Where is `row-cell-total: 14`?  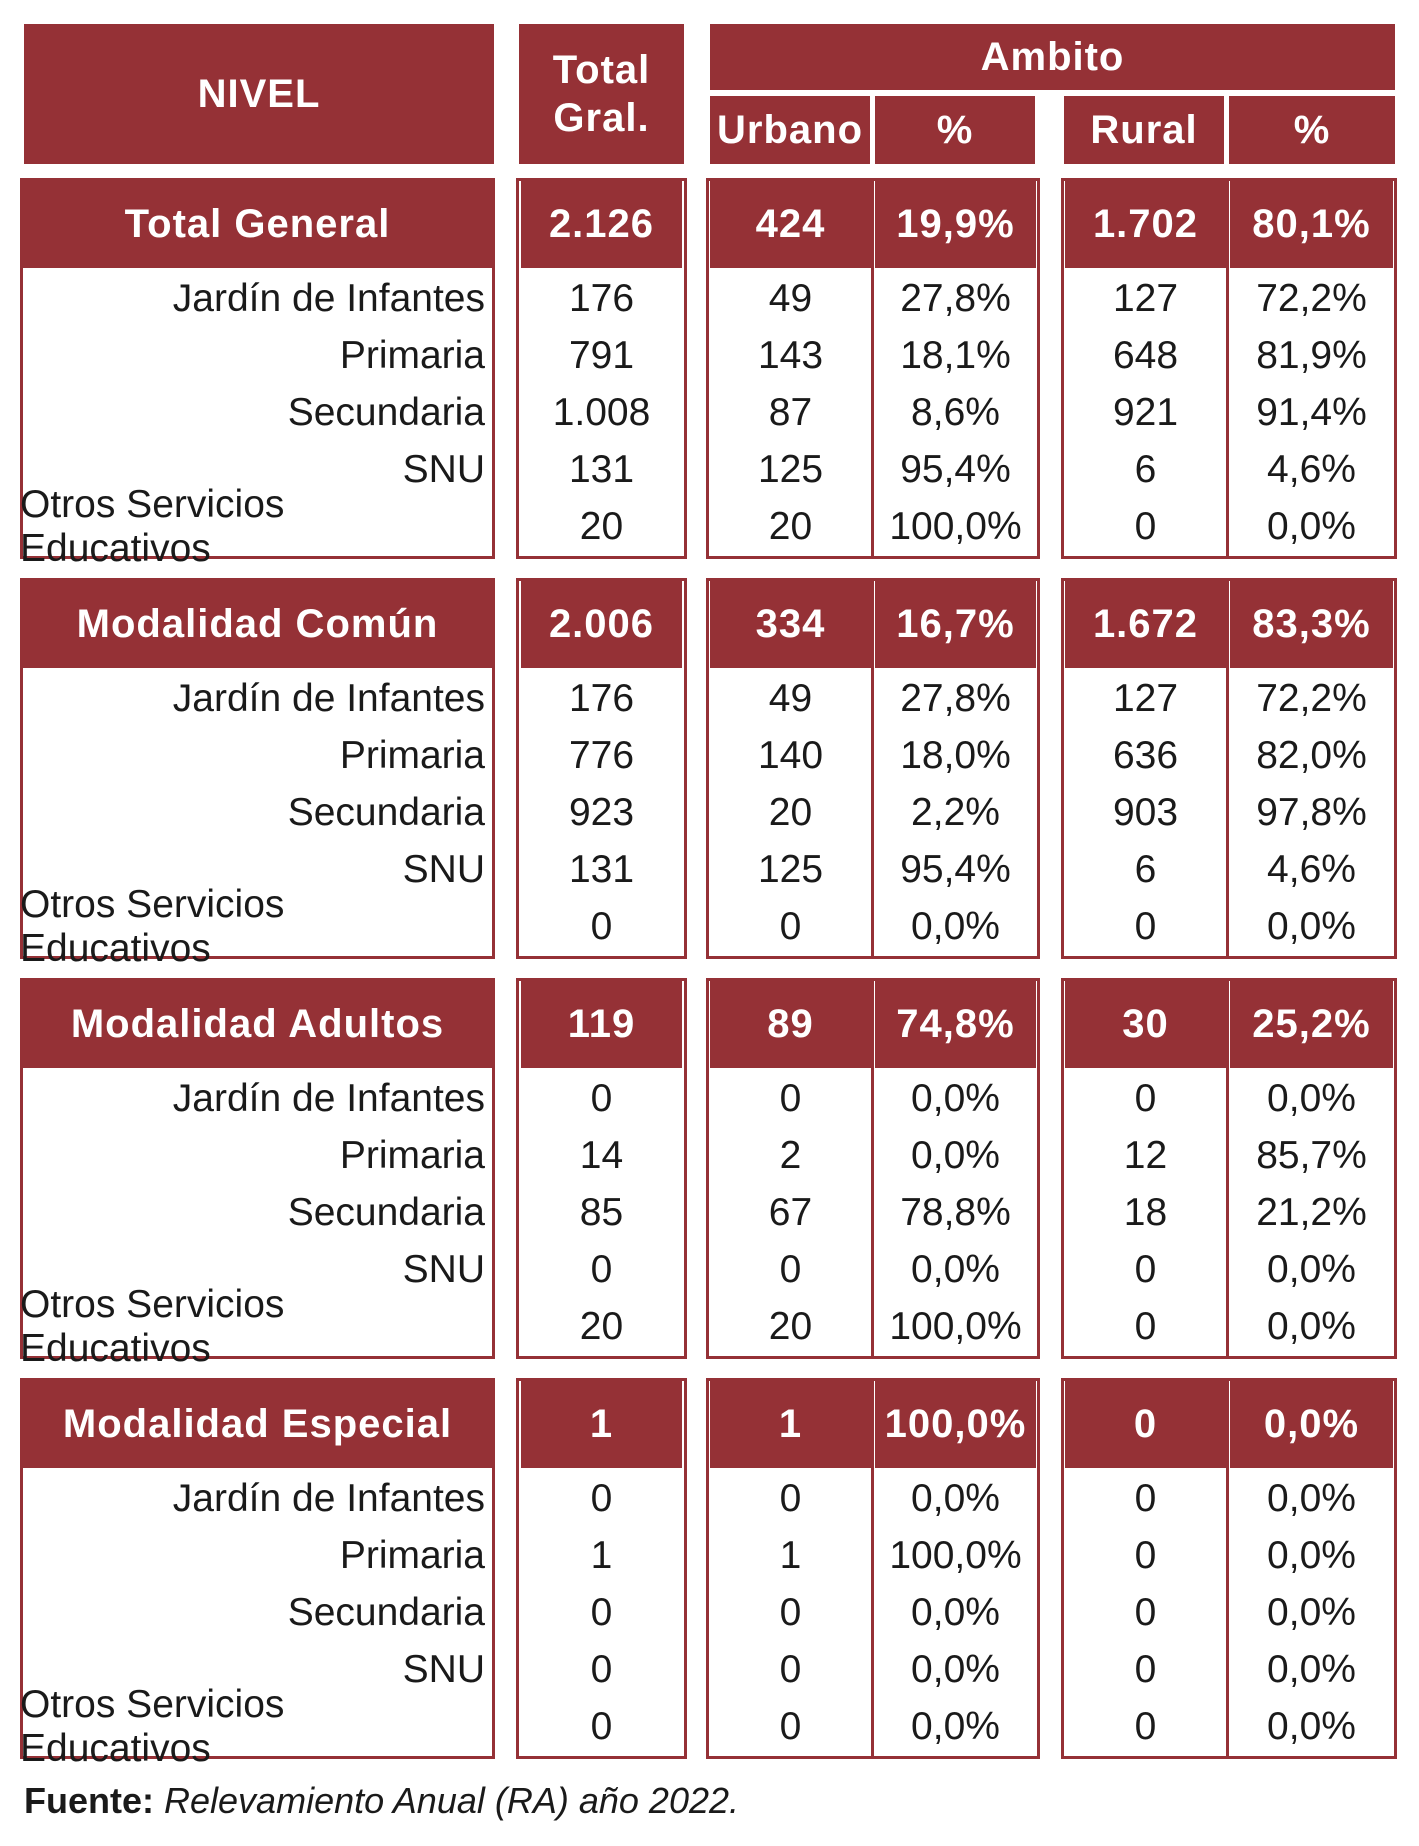
row-cell-total: 14 is located at coordinates (601, 1155).